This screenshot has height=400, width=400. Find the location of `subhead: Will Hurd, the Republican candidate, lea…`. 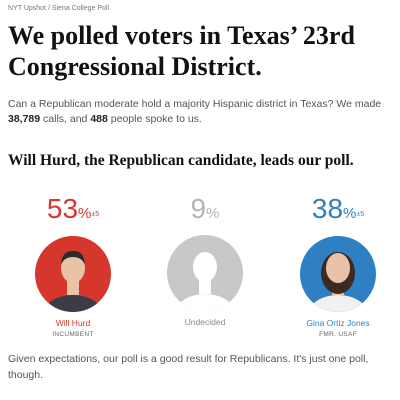

subhead: Will Hurd, the Republican candidate, lea… is located at coordinates (181, 160).